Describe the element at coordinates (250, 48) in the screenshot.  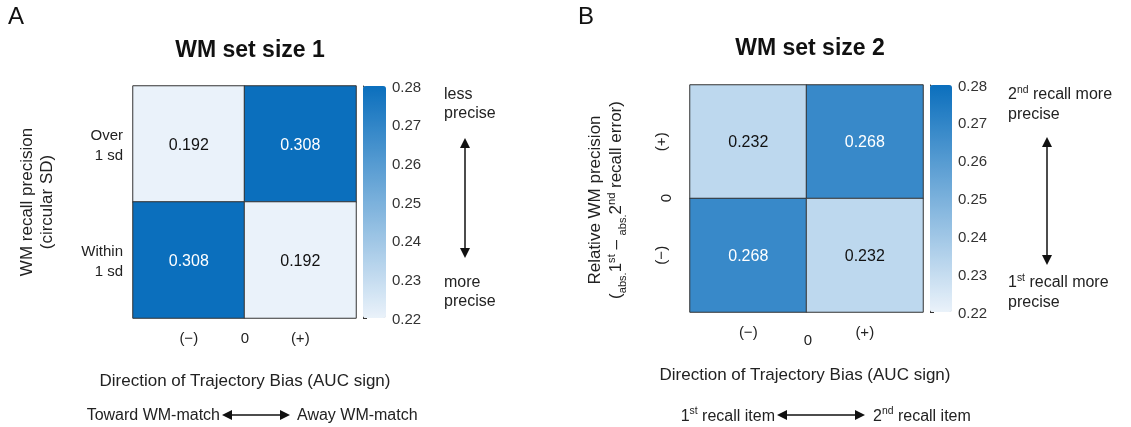
I see `chart-title: WM set size 1` at that location.